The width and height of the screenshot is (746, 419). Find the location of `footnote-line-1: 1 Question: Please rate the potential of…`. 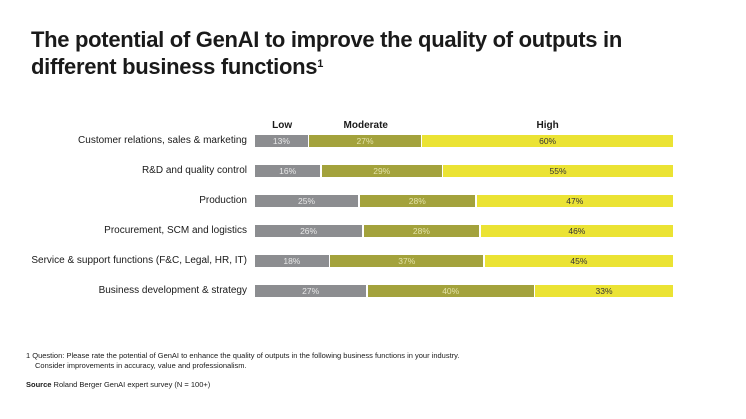

footnote-line-1: 1 Question: Please rate the potential of… is located at coordinates (243, 355).